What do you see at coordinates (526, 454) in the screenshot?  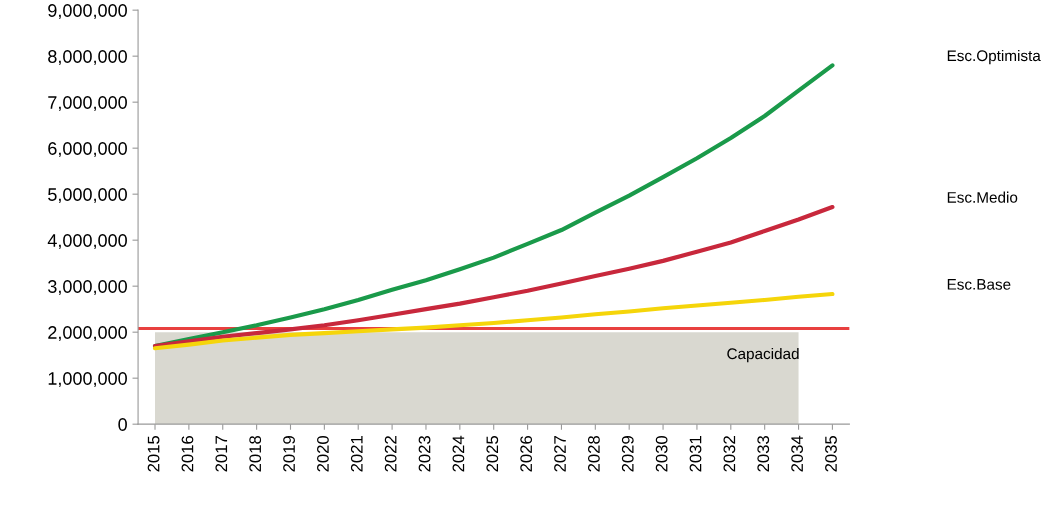 I see `x-tick-label: 2026` at bounding box center [526, 454].